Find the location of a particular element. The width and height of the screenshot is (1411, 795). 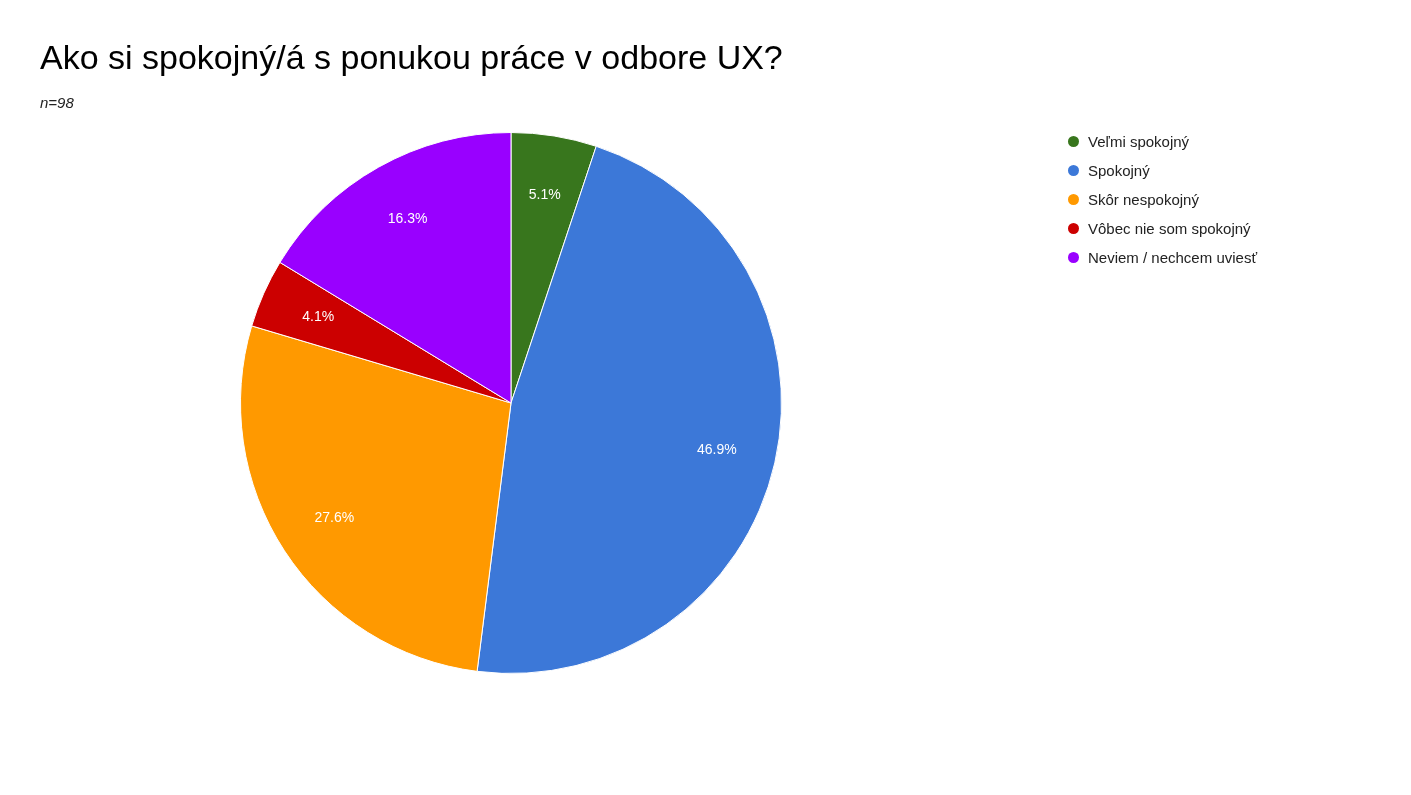

data-label: 16.3% is located at coordinates (407, 217).